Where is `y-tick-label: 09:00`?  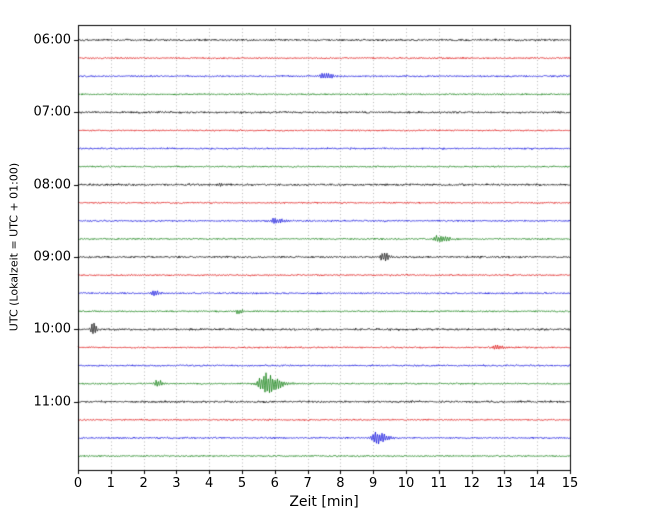
y-tick-label: 09:00 is located at coordinates (52, 257).